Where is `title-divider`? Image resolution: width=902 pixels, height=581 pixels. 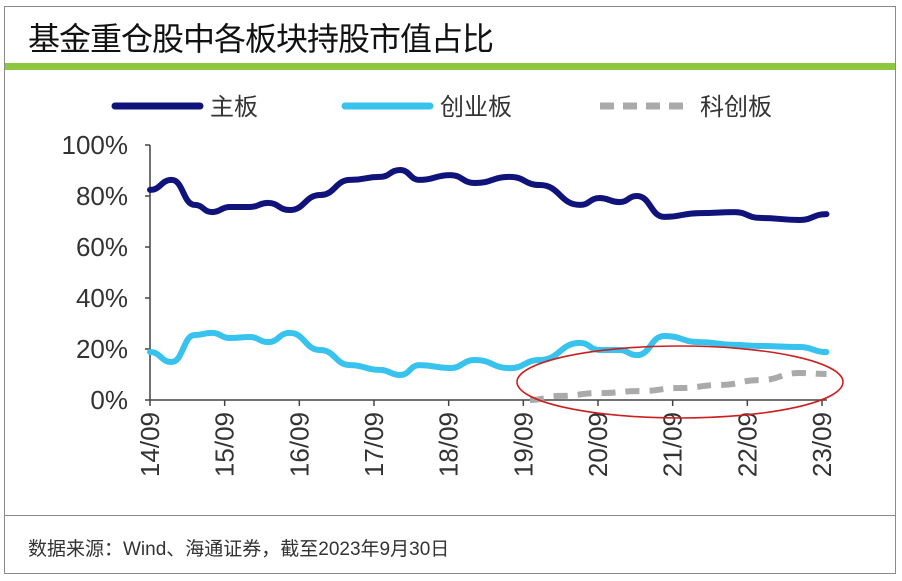
title-divider is located at coordinates (450, 66).